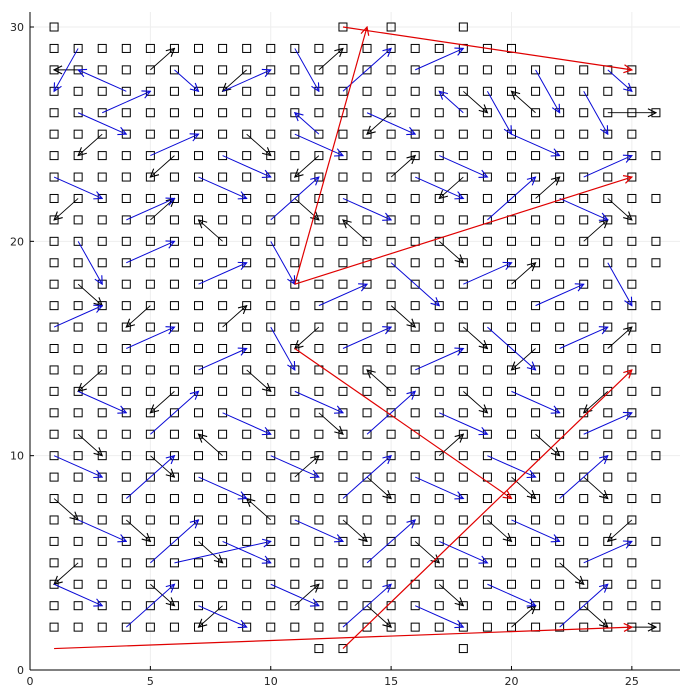 Image resolution: width=699 pixels, height=700 pixels. Describe the element at coordinates (20, 670) in the screenshot. I see `y-tick-label-0: 0` at that location.